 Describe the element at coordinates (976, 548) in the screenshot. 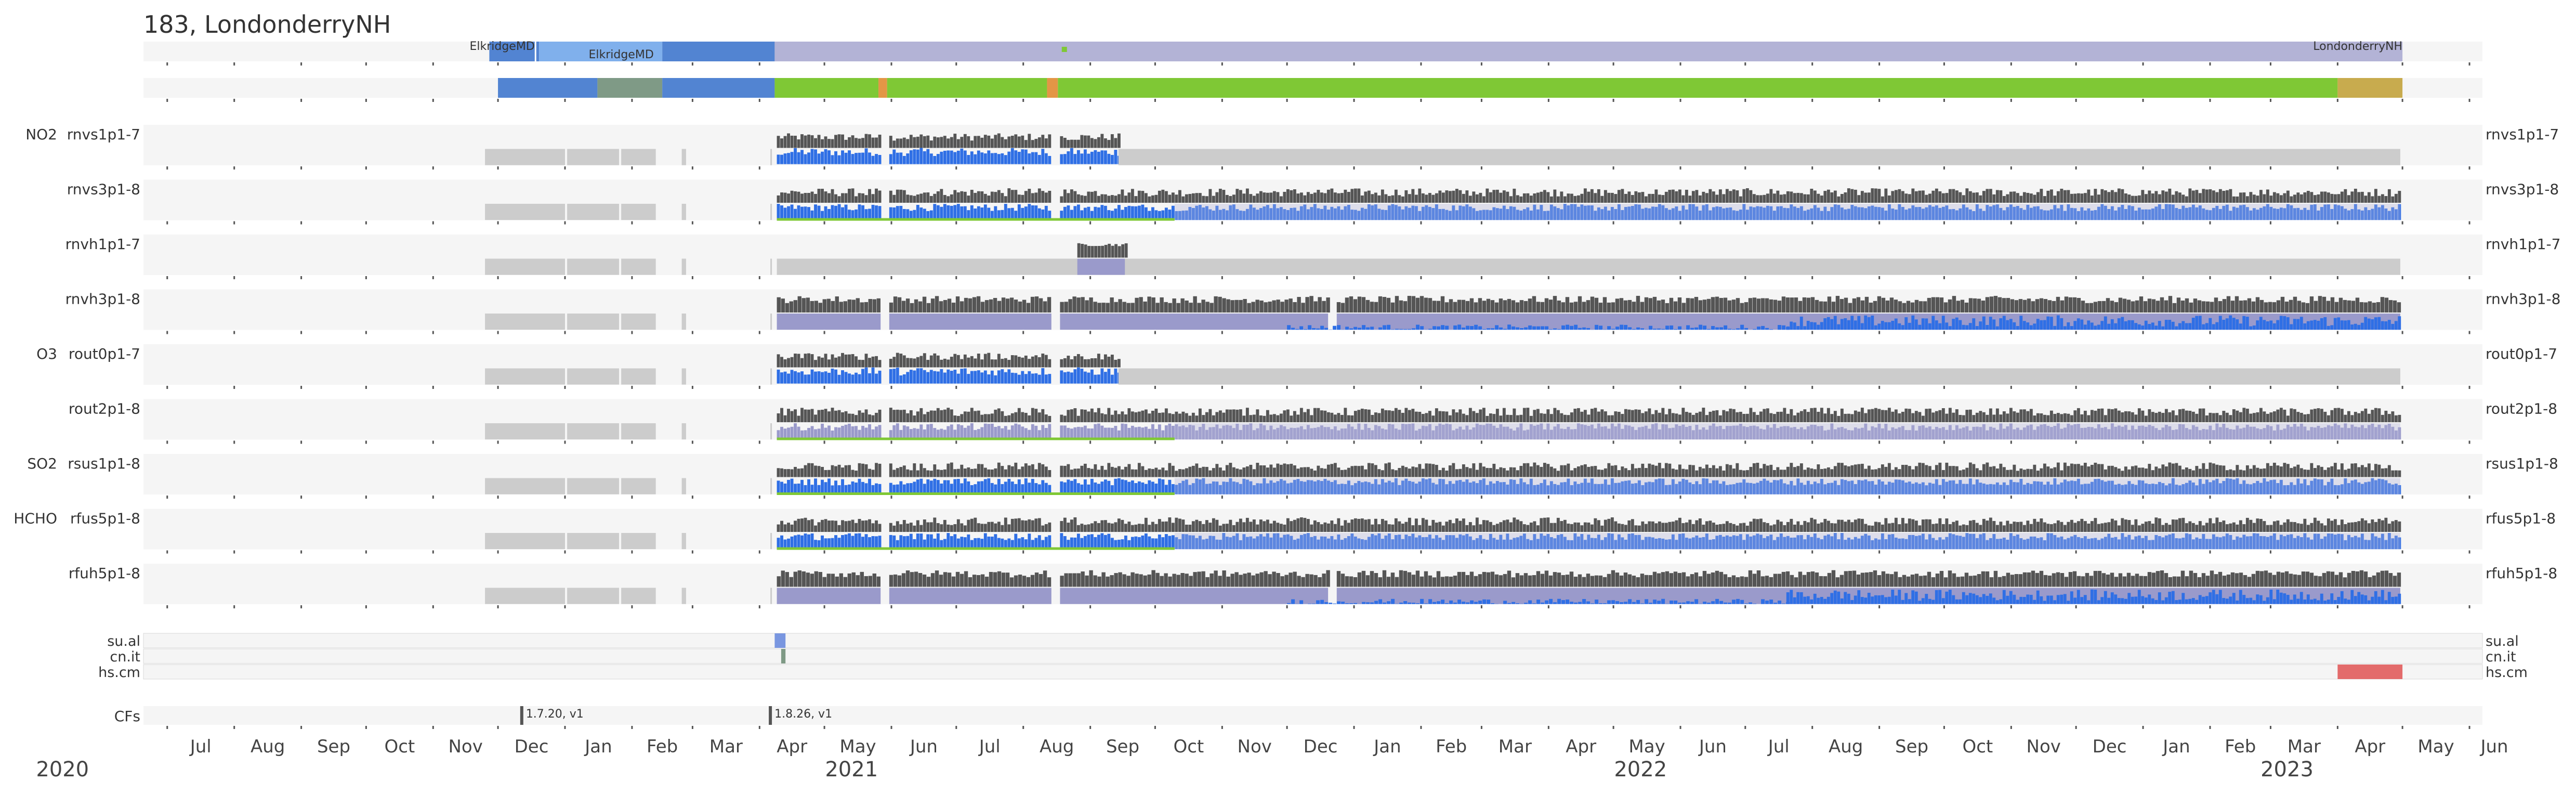

I see `green-line` at that location.